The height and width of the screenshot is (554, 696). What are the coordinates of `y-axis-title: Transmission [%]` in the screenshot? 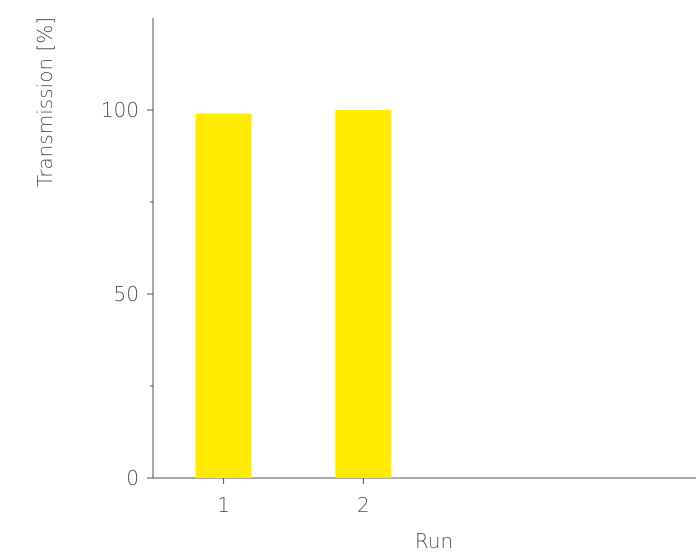 It's located at (45, 102).